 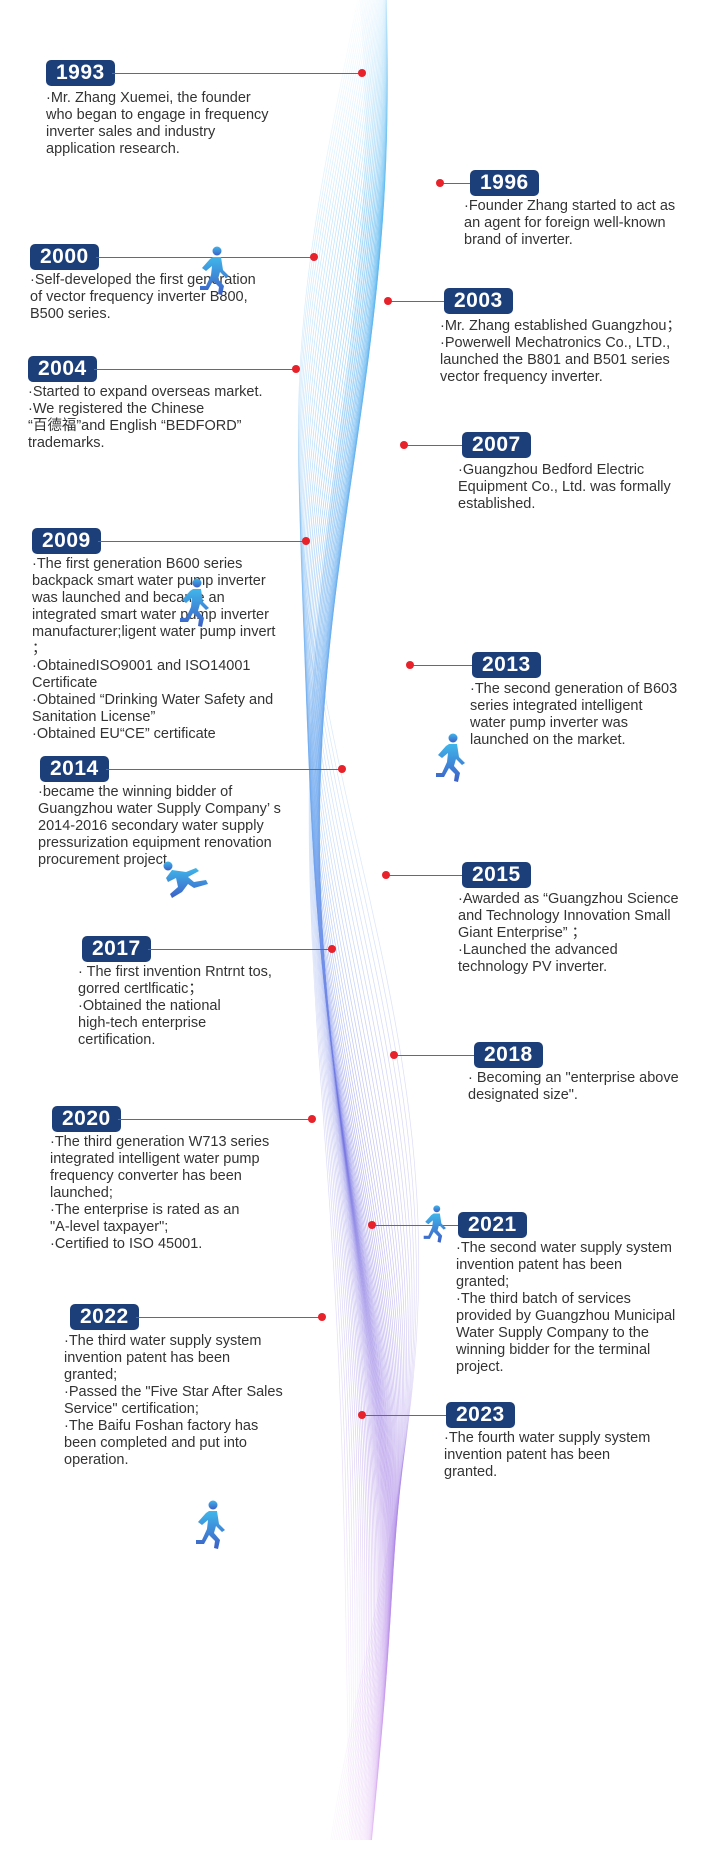 What do you see at coordinates (148, 98) in the screenshot?
I see `event-1993-description-line: ·Mr. Zhang Xuemei, the founder` at bounding box center [148, 98].